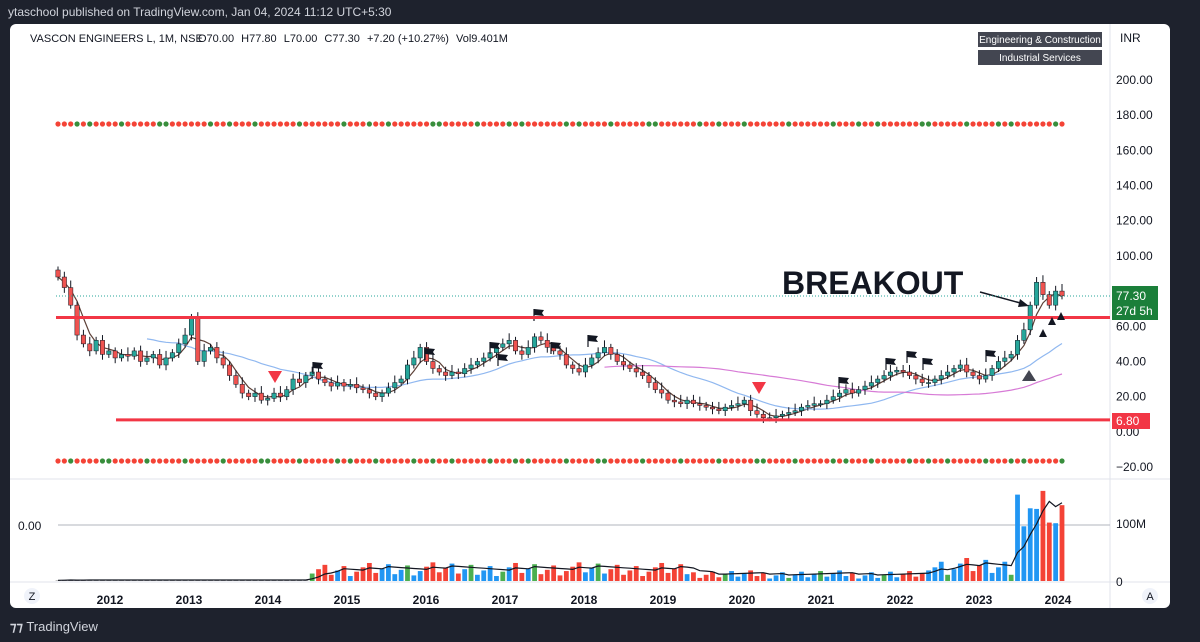 Image resolution: width=1200 pixels, height=642 pixels. I want to click on price-axis-tick: 20.00, so click(1131, 397).